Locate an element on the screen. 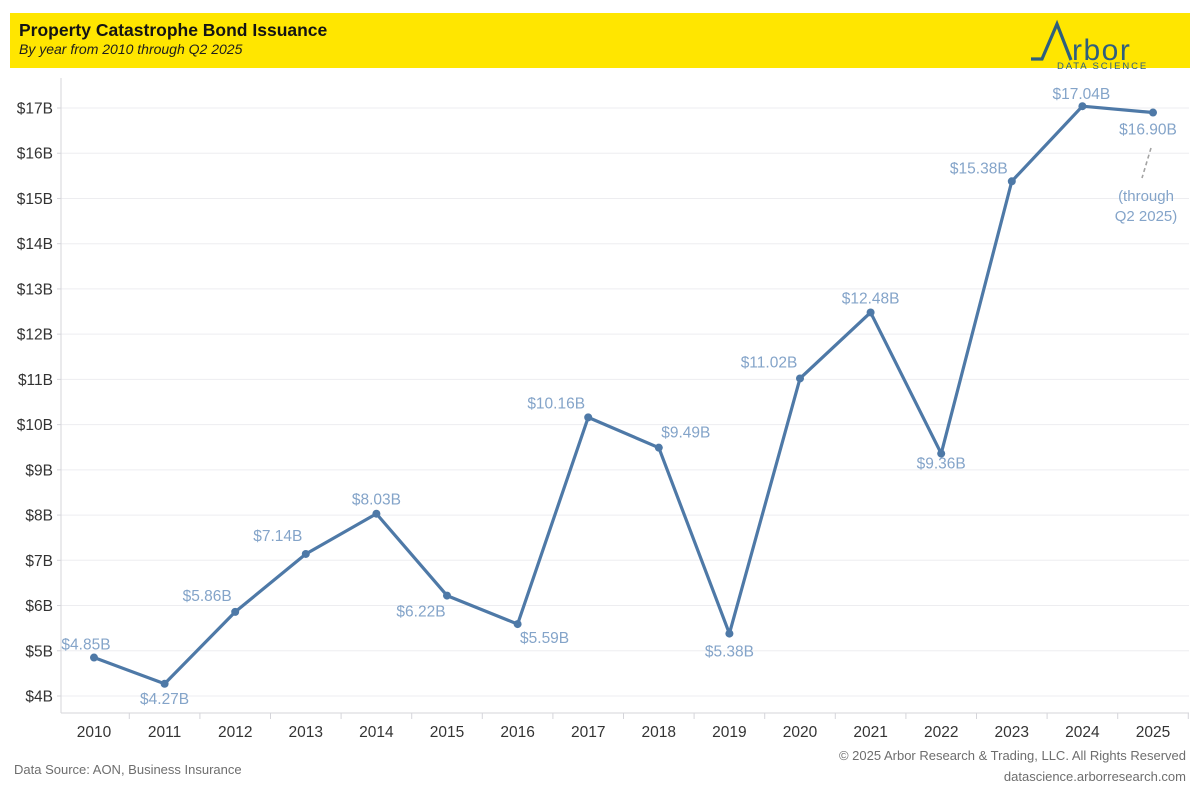 The width and height of the screenshot is (1200, 800). y-axis-label: $12B is located at coordinates (35, 335).